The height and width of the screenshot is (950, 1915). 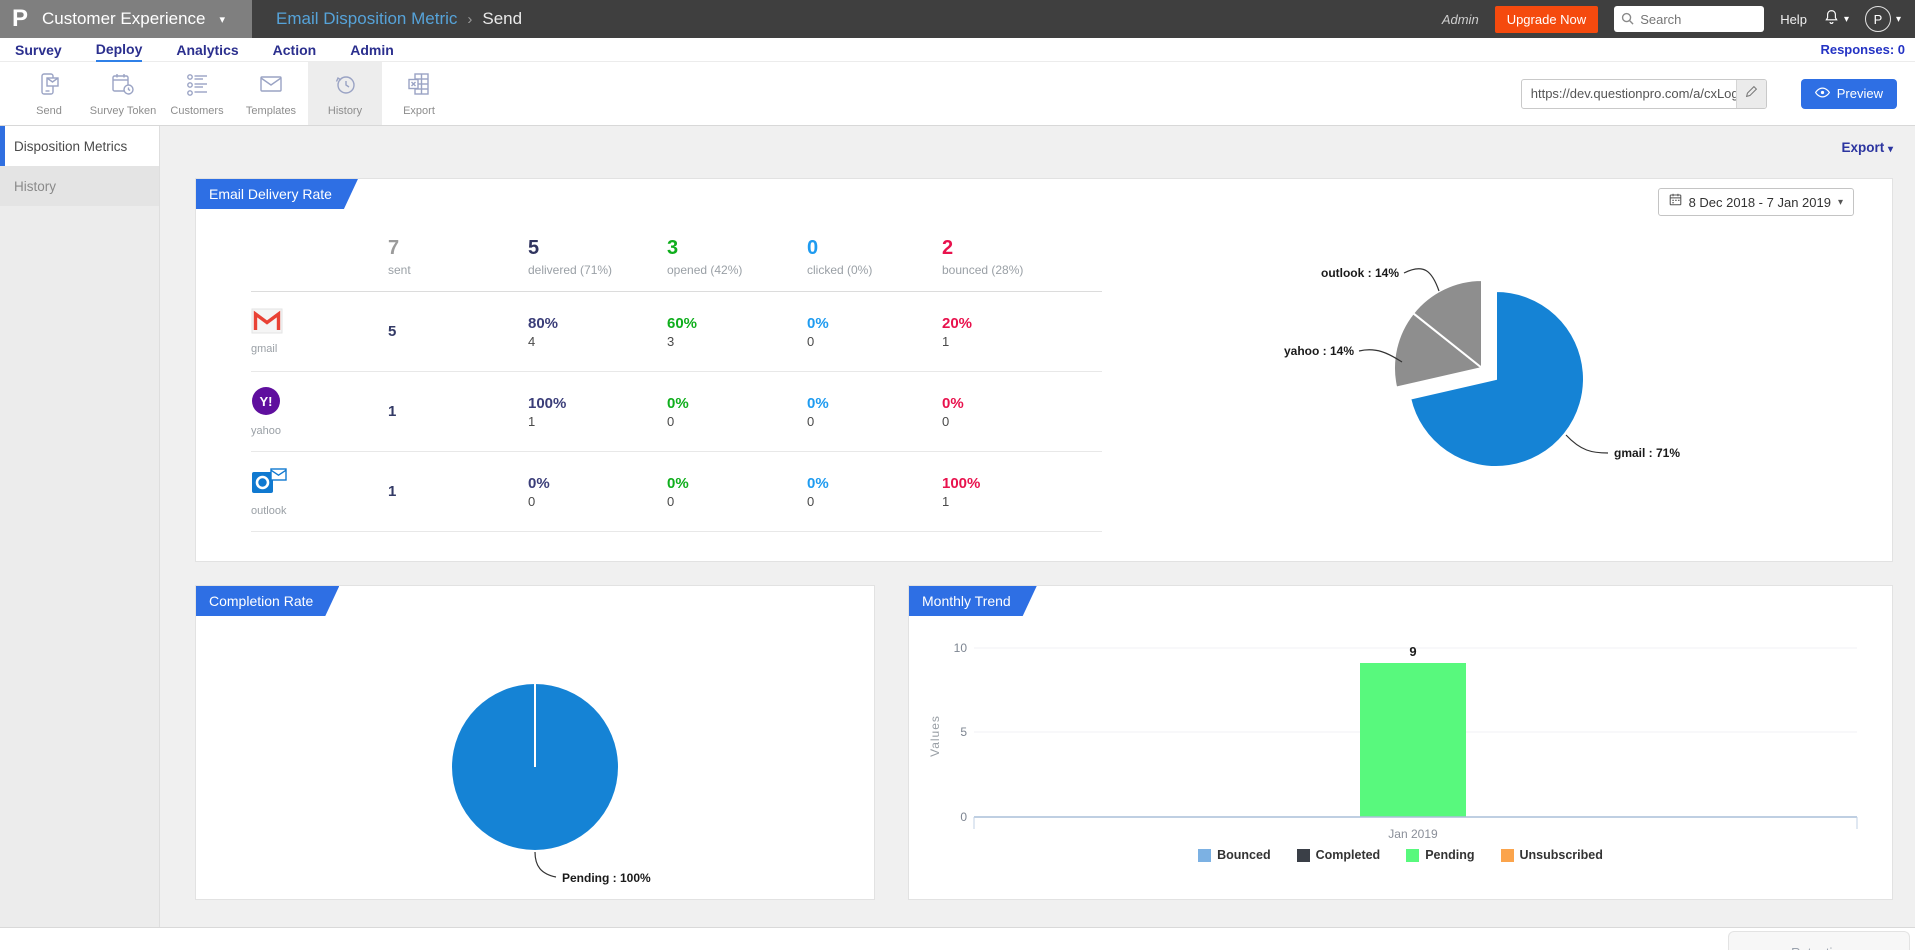 What do you see at coordinates (973, 601) in the screenshot?
I see `panel-title-ribbon: Monthly Trend` at bounding box center [973, 601].